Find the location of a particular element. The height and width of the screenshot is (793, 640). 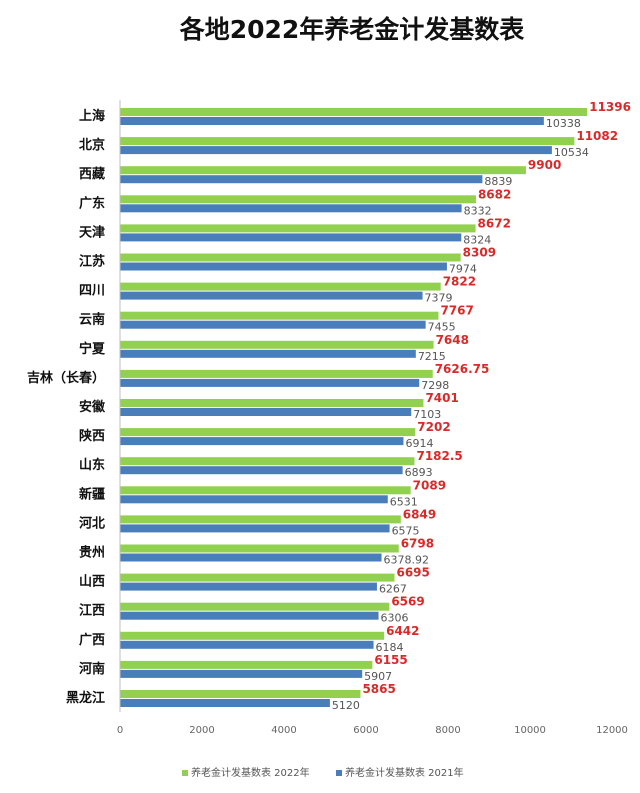

data-label-2021: 8332 is located at coordinates (478, 210).